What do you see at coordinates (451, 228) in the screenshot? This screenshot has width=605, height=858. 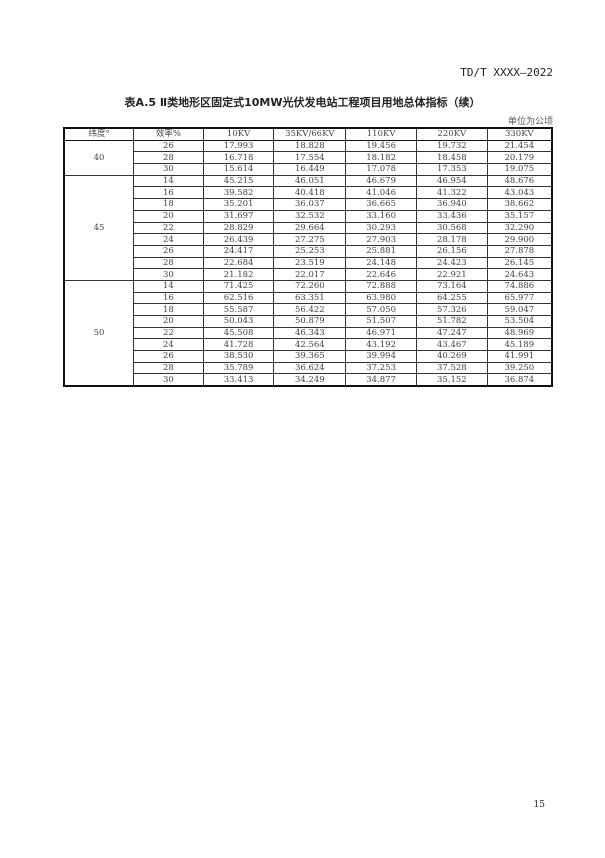 I see `value-cell: 30.568` at bounding box center [451, 228].